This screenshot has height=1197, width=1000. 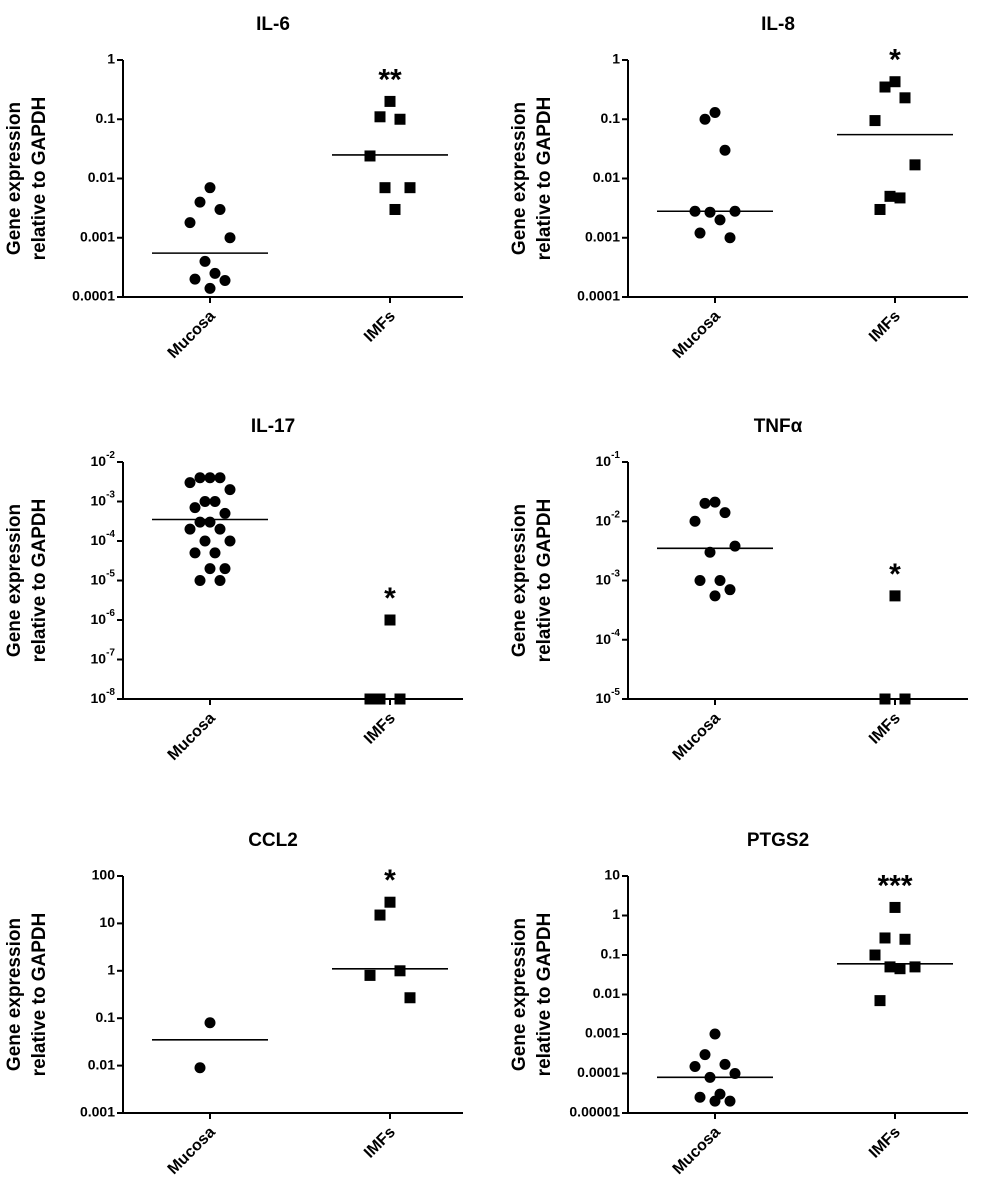 I want to click on y-tick-label: 0.00001, so click(x=594, y=1112).